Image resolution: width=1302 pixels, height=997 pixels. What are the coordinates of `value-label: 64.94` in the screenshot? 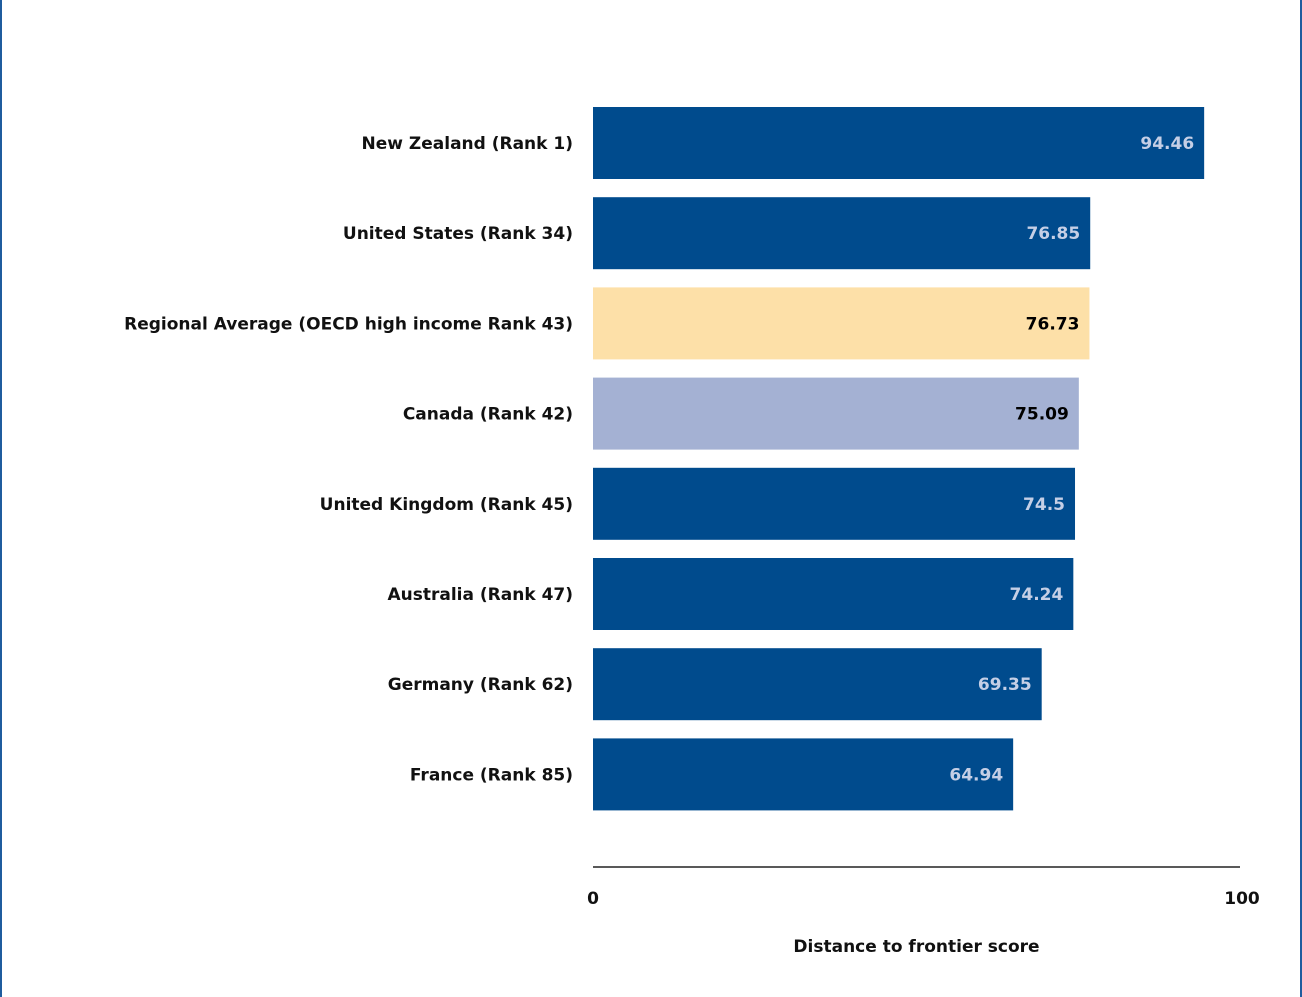 It's located at (976, 775).